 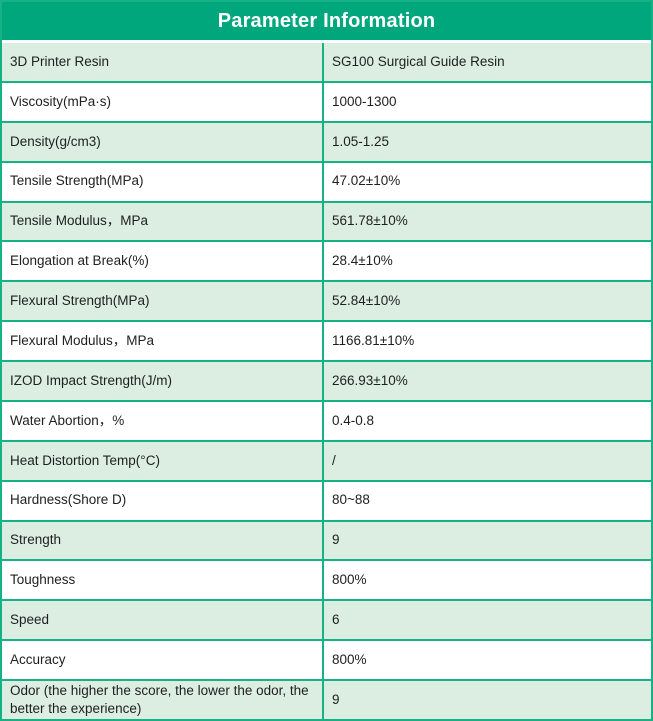 I want to click on table-row: Tensile Strength(MPa) 47.02±10%, so click(x=326, y=182).